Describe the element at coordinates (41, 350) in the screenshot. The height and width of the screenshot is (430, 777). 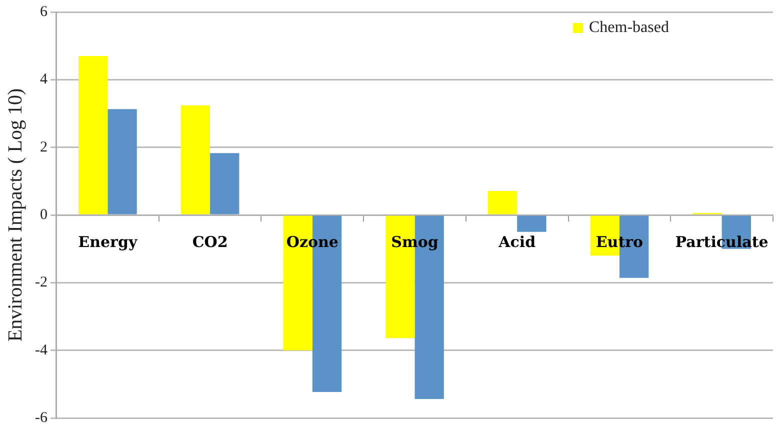
I see `y-tick-label: -4` at that location.